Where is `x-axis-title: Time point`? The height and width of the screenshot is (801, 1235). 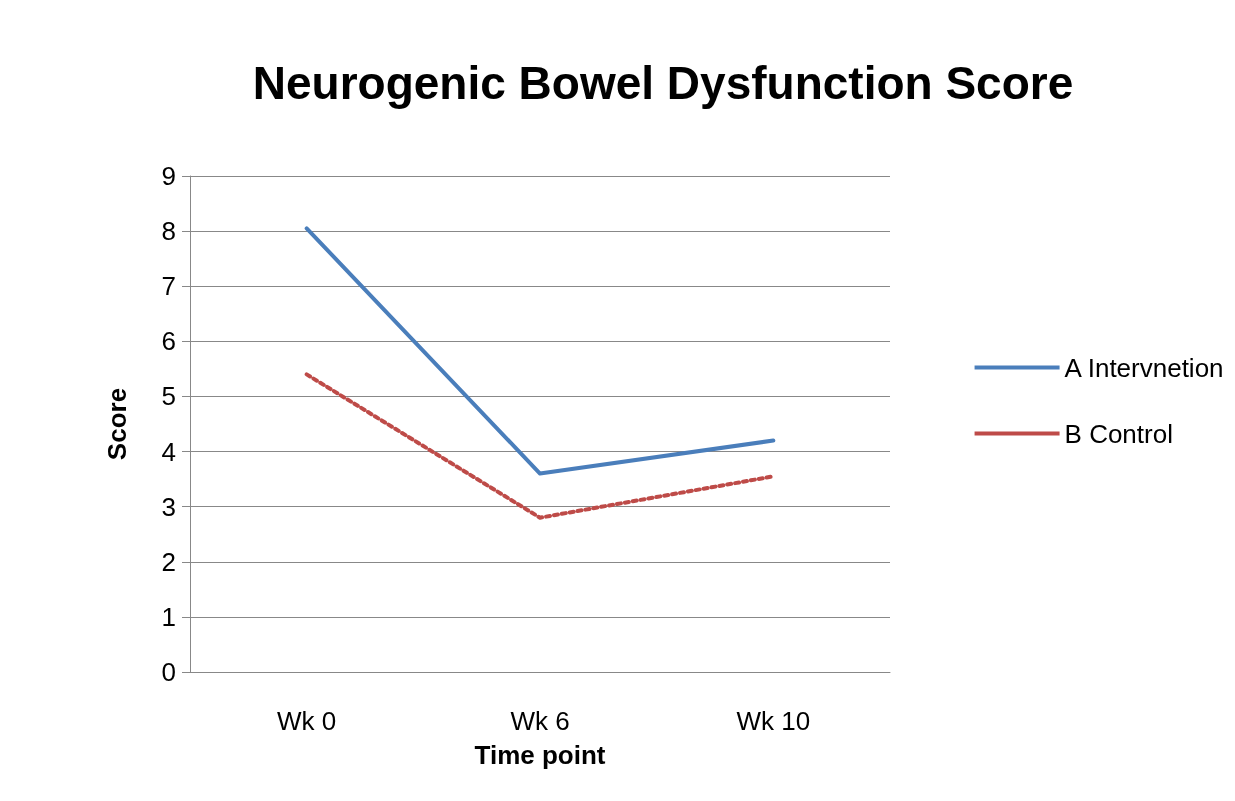
x-axis-title: Time point is located at coordinates (540, 755).